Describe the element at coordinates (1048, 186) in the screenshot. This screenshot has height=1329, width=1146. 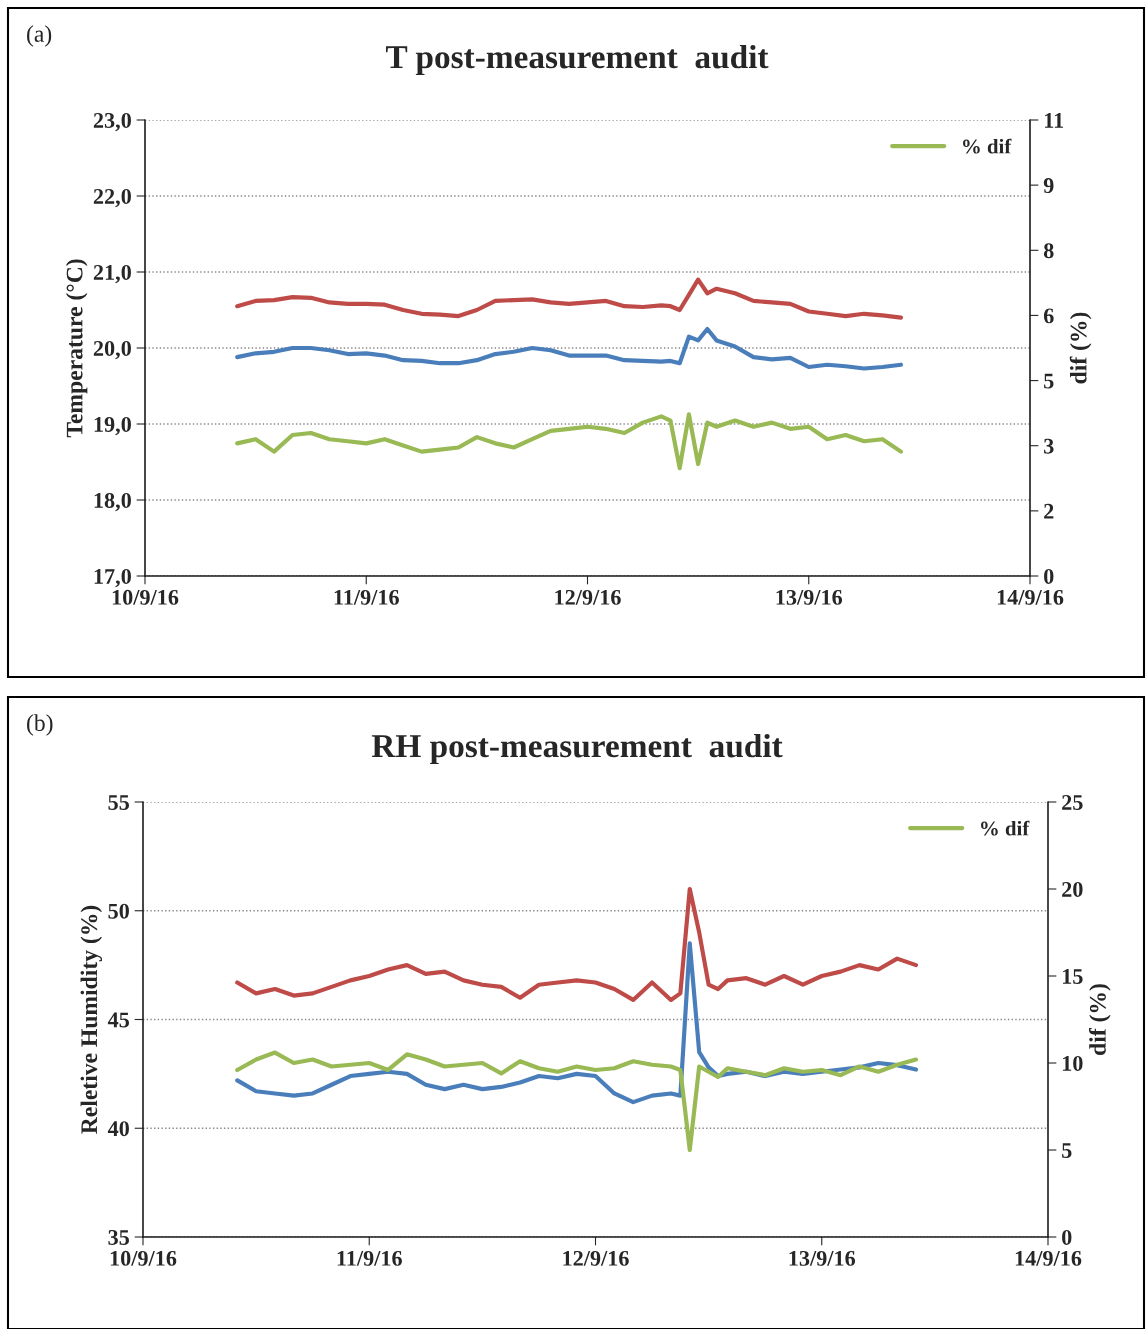
I see `y2-tick-label: 9` at that location.